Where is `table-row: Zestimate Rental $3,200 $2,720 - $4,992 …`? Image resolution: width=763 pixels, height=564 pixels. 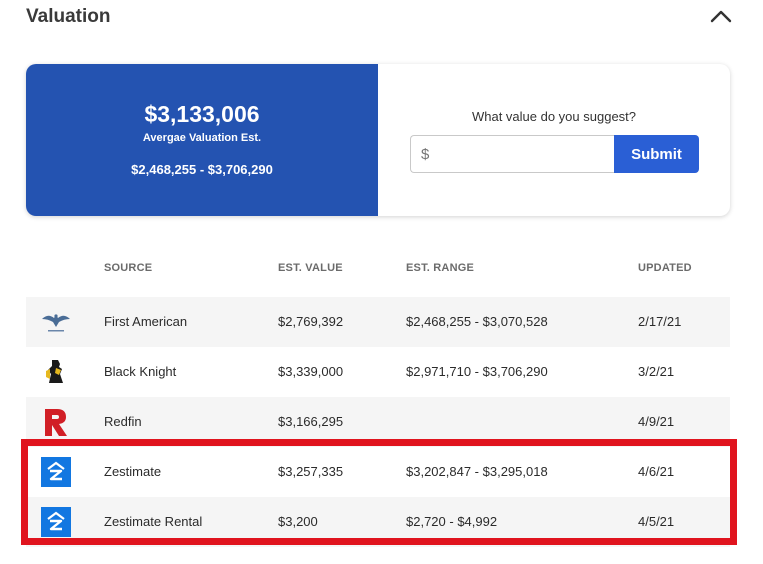 table-row: Zestimate Rental $3,200 $2,720 - $4,992 … is located at coordinates (378, 522).